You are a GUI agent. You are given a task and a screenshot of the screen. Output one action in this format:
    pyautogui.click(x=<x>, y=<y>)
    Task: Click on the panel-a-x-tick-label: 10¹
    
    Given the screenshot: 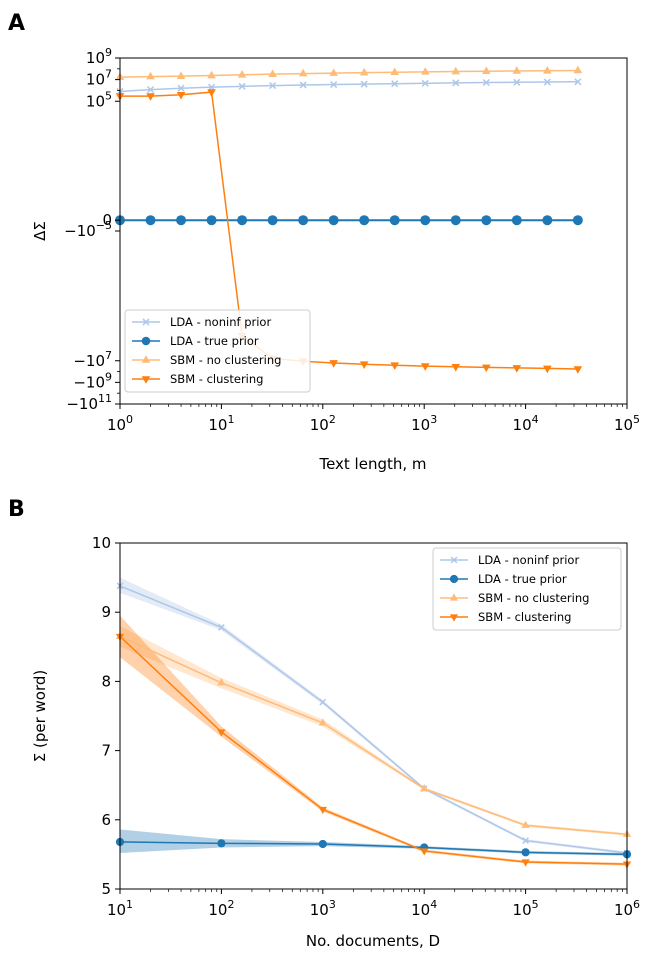 What is the action you would take?
    pyautogui.click(x=221, y=423)
    